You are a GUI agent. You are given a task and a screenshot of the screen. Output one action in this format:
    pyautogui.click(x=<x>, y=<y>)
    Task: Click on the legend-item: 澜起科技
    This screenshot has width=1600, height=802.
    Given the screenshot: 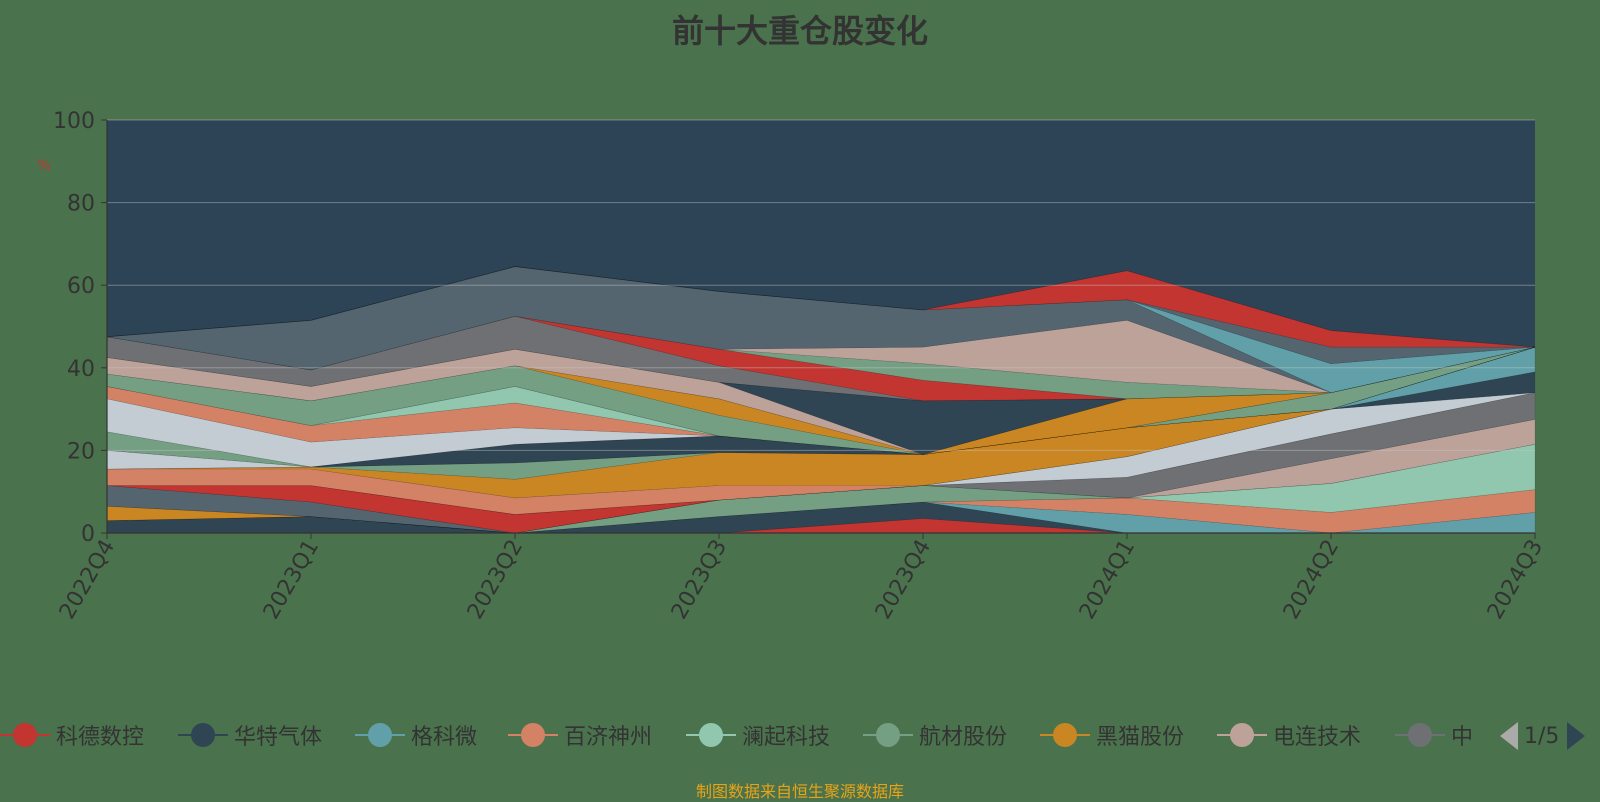 What is the action you would take?
    pyautogui.click(x=758, y=735)
    